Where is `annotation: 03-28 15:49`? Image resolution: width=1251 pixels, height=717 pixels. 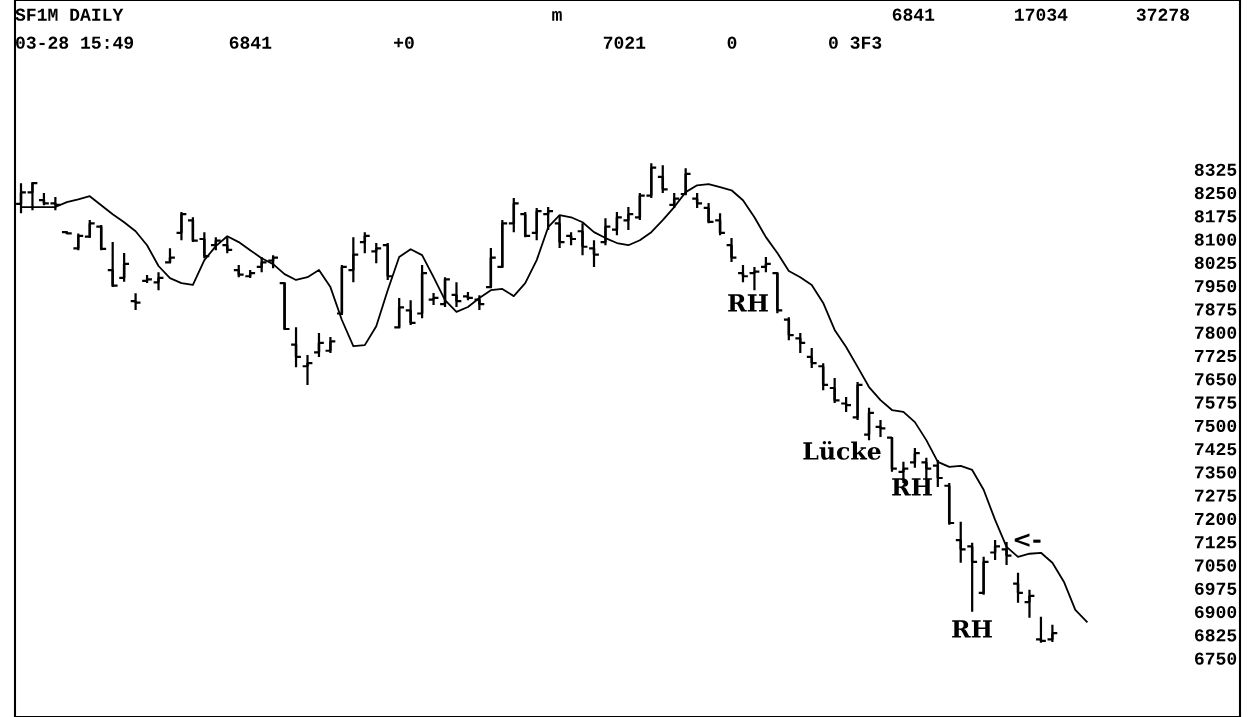
annotation: 03-28 15:49 is located at coordinates (75, 42).